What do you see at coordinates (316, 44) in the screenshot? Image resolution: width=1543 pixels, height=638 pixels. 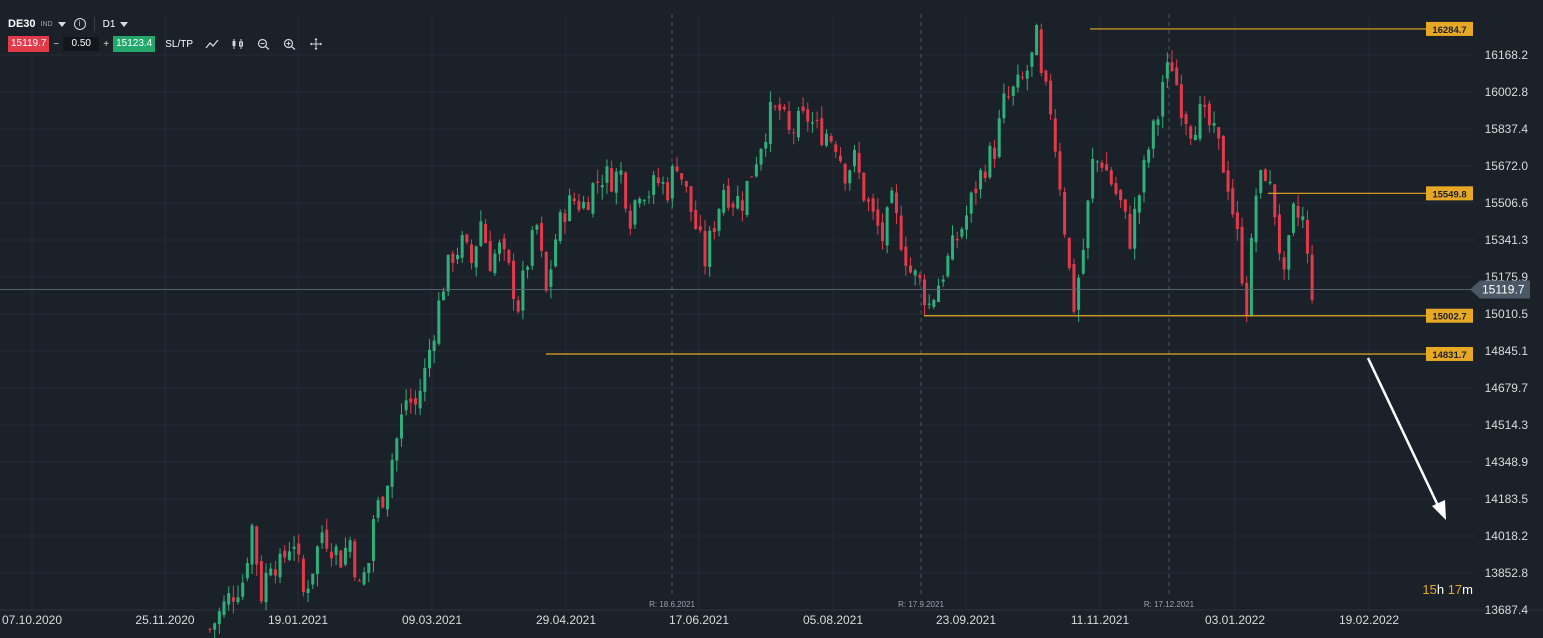 I see `crosshair-icon` at bounding box center [316, 44].